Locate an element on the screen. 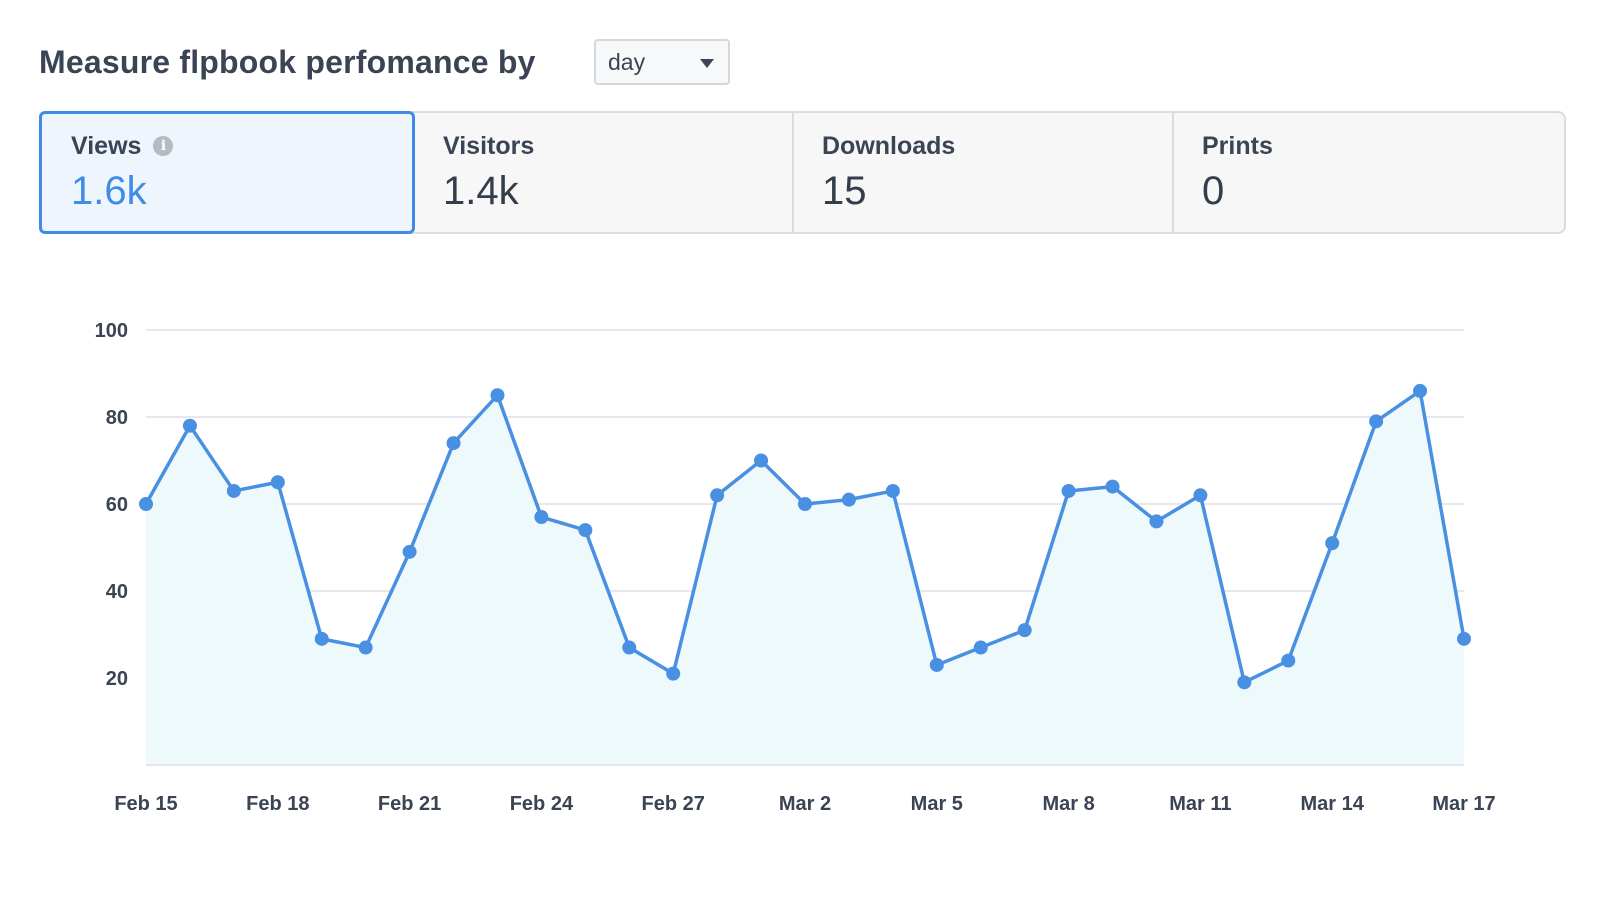  x-tick-label: Mar 2 is located at coordinates (805, 804).